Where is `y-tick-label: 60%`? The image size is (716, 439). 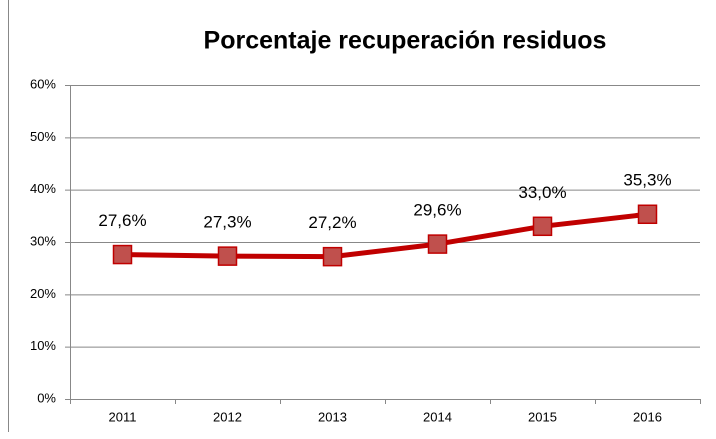 y-tick-label: 60% is located at coordinates (43, 83).